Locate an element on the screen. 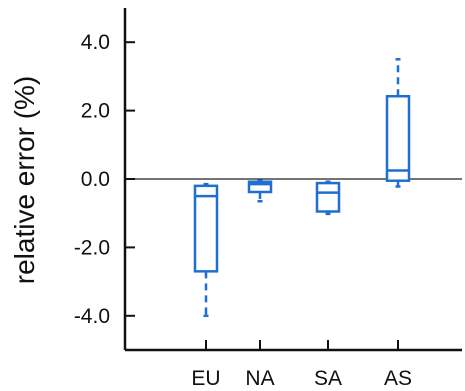 Image resolution: width=465 pixels, height=391 pixels. x-tick-label-na: NA is located at coordinates (259, 378).